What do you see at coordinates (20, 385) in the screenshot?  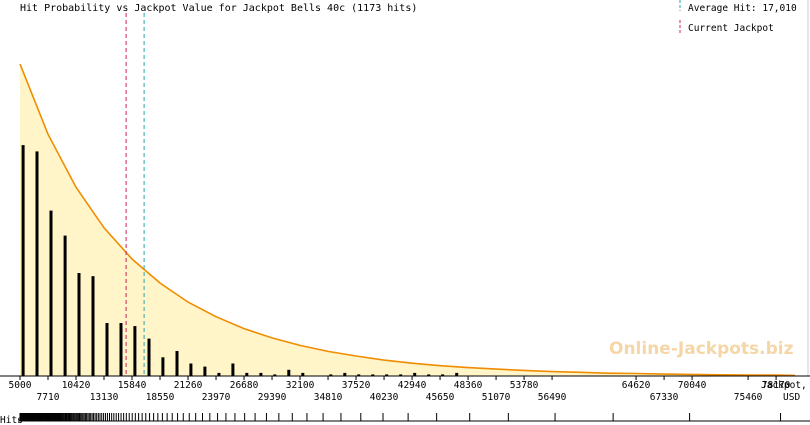 I see `x-tick-label: 5000` at bounding box center [20, 385].